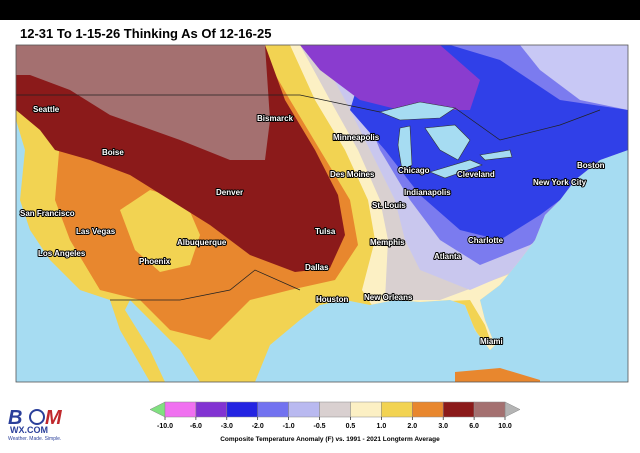 Image resolution: width=640 pixels, height=453 pixels. Describe the element at coordinates (229, 192) in the screenshot. I see `city-label: Denver` at that location.